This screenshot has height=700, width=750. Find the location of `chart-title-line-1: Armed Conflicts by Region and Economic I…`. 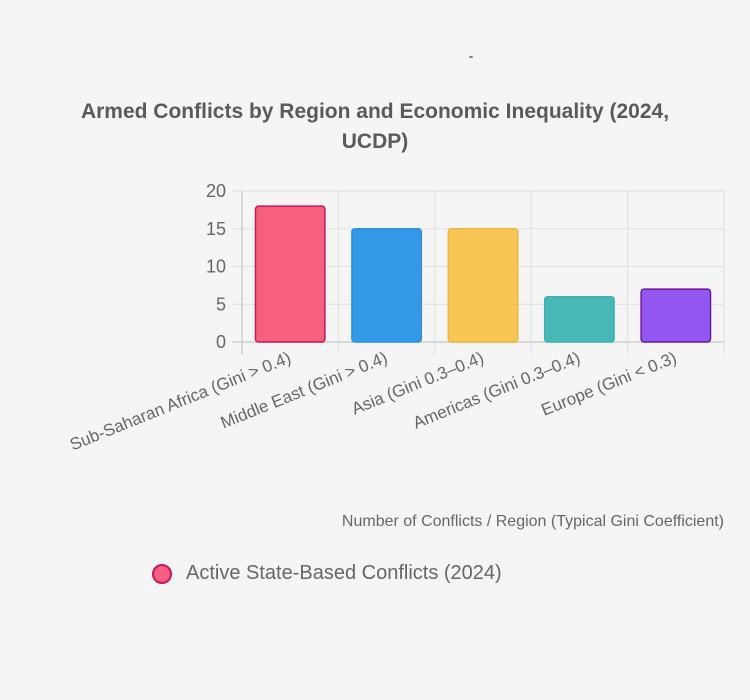

chart-title-line-1: Armed Conflicts by Region and Economic I… is located at coordinates (375, 111).